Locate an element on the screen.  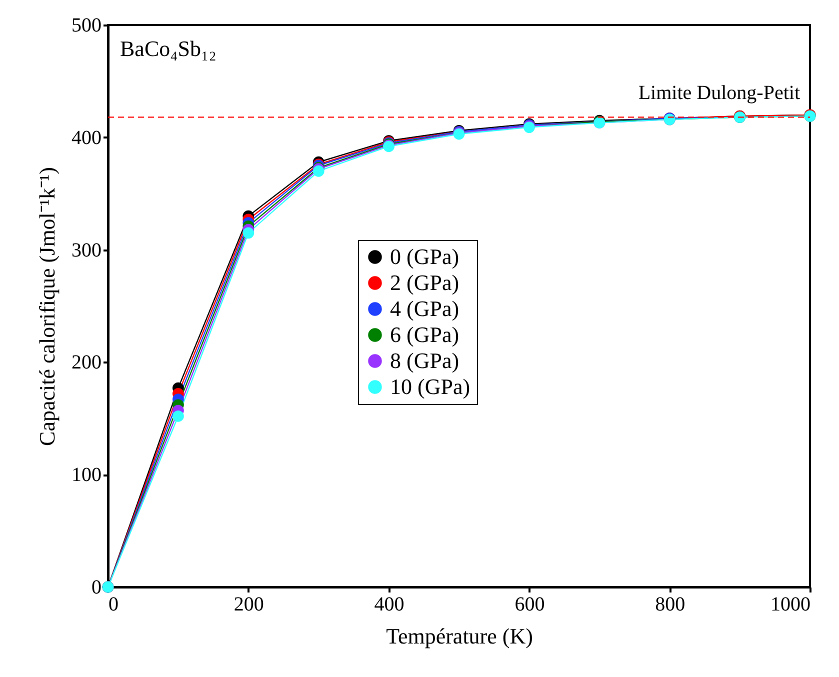
legend-label: 2 (GPa) is located at coordinates (425, 282).